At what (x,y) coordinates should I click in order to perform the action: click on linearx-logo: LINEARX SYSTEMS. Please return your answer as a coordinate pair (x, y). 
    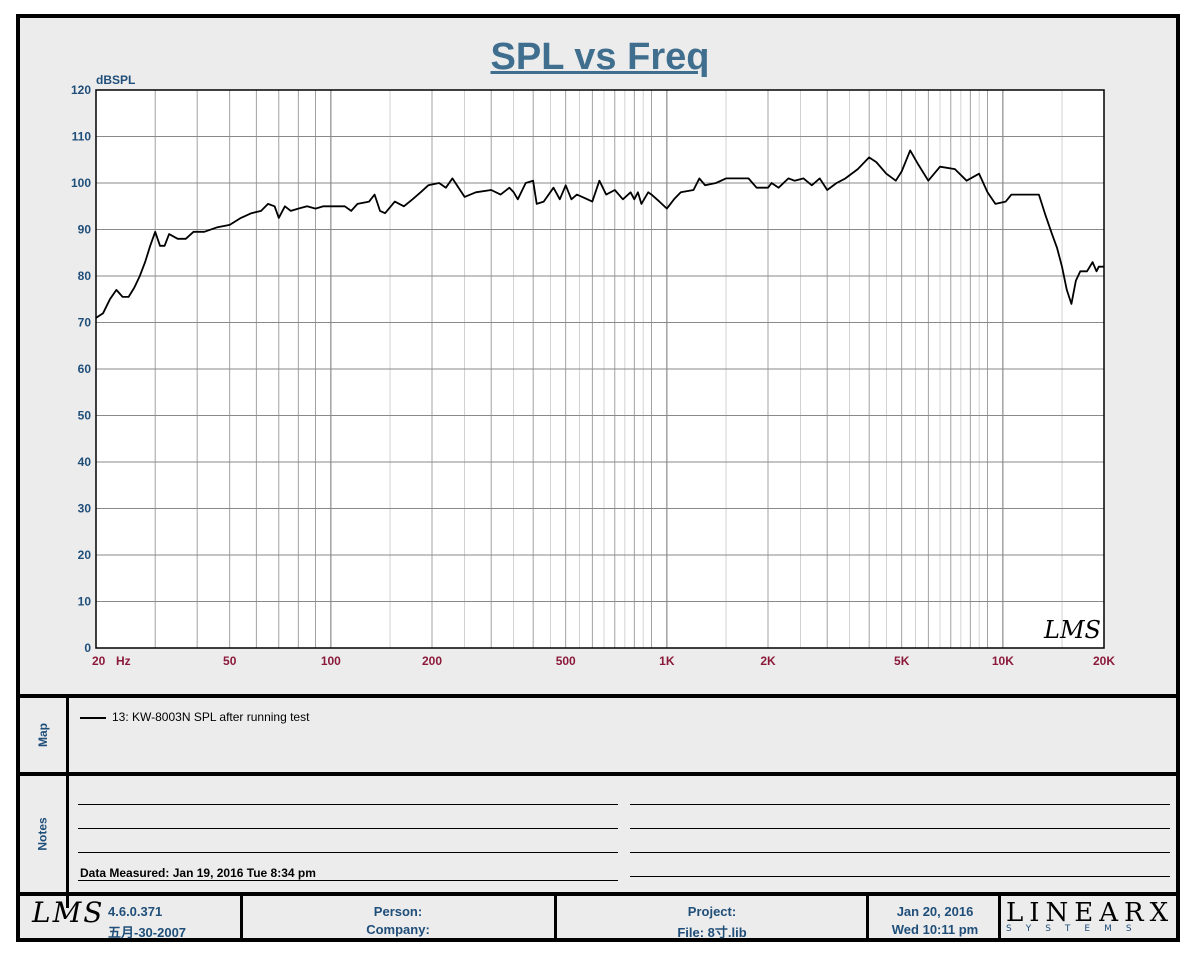
    Looking at the image, I should click on (1091, 916).